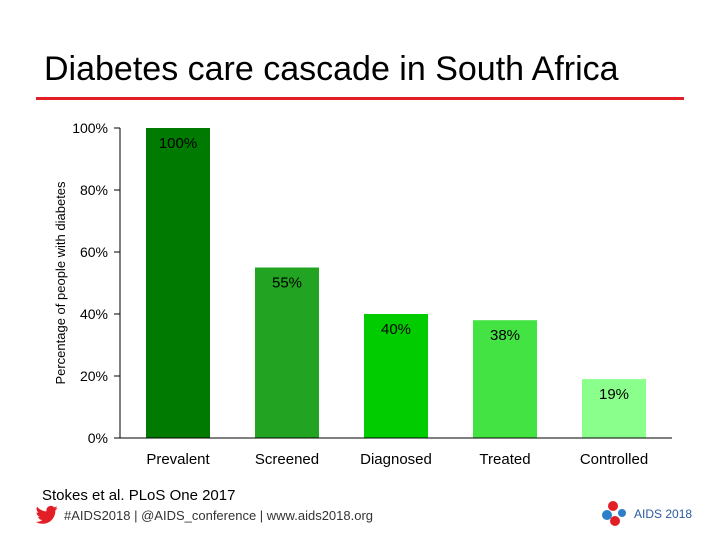 The height and width of the screenshot is (540, 720). I want to click on title-underline, so click(360, 98).